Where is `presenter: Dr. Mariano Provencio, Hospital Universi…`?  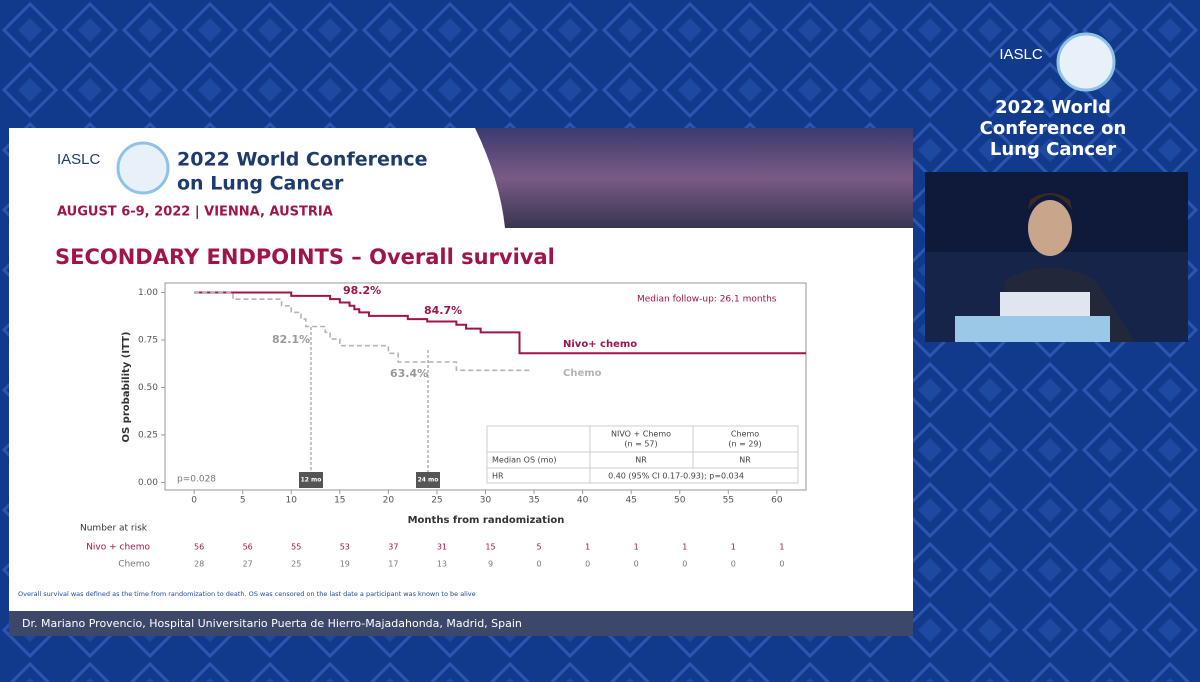
presenter: Dr. Mariano Provencio, Hospital Universi… is located at coordinates (272, 623).